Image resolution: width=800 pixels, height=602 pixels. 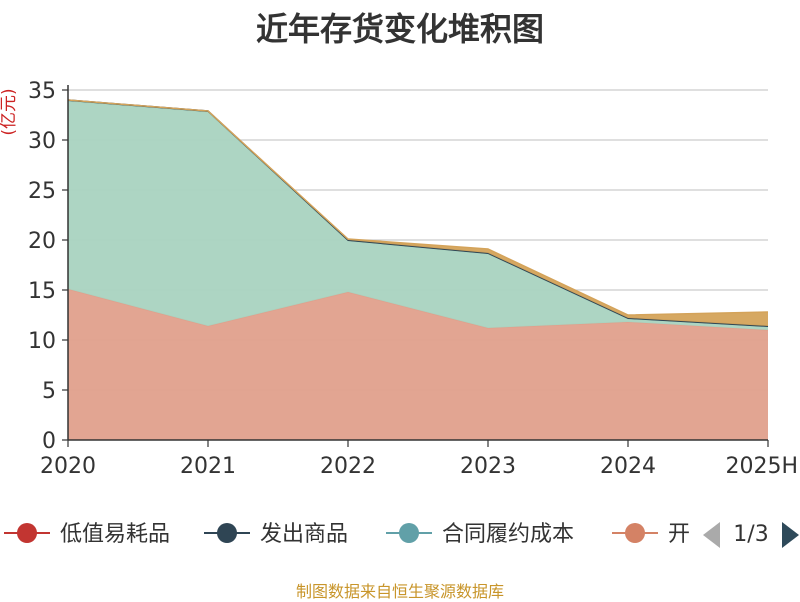 What do you see at coordinates (399, 29) in the screenshot?
I see `chart-title: 近年存货变化堆积图` at bounding box center [399, 29].